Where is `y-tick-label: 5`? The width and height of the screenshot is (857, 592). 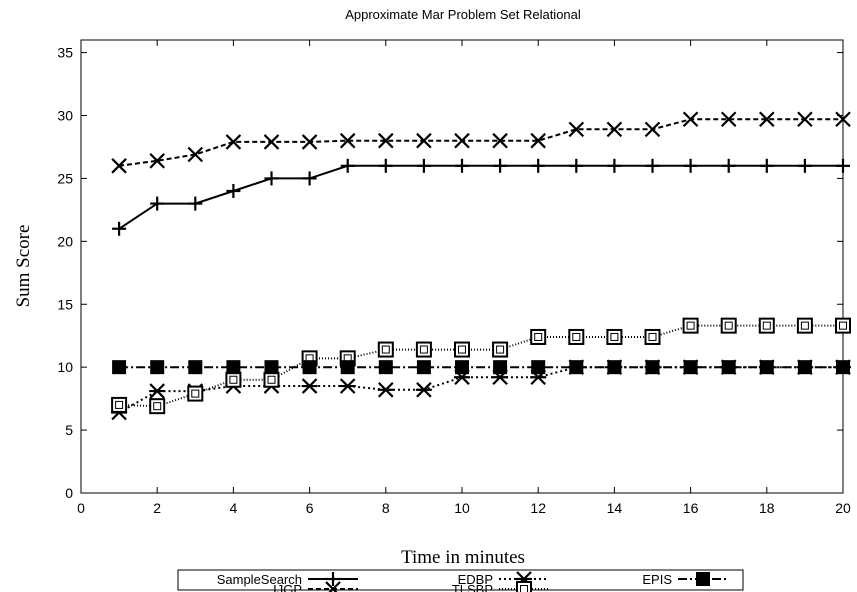
y-tick-label: 5 is located at coordinates (69, 430).